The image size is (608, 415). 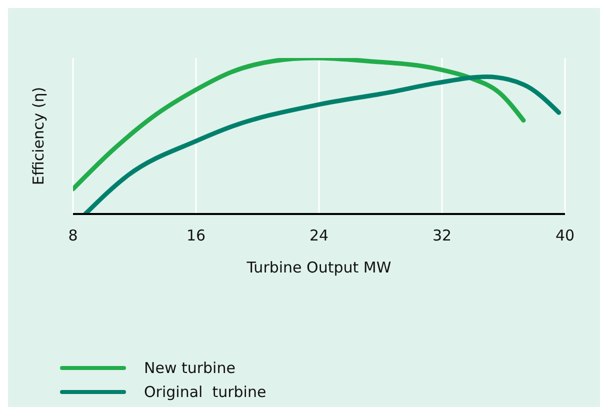 I want to click on x-tick-label: 40, so click(x=565, y=235).